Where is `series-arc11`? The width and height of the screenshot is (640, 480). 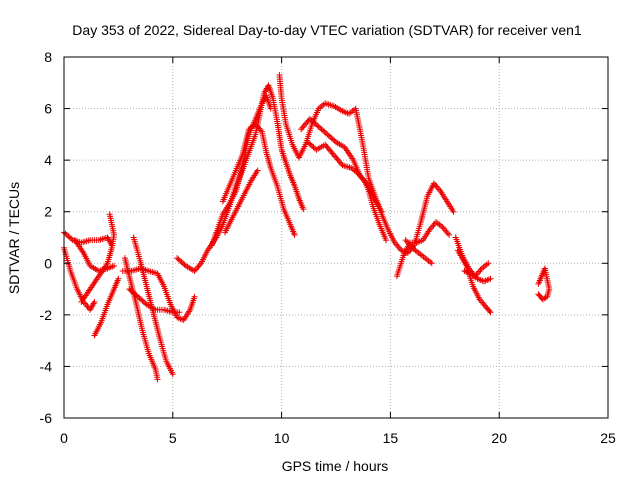 series-arc11 is located at coordinates (241, 170).